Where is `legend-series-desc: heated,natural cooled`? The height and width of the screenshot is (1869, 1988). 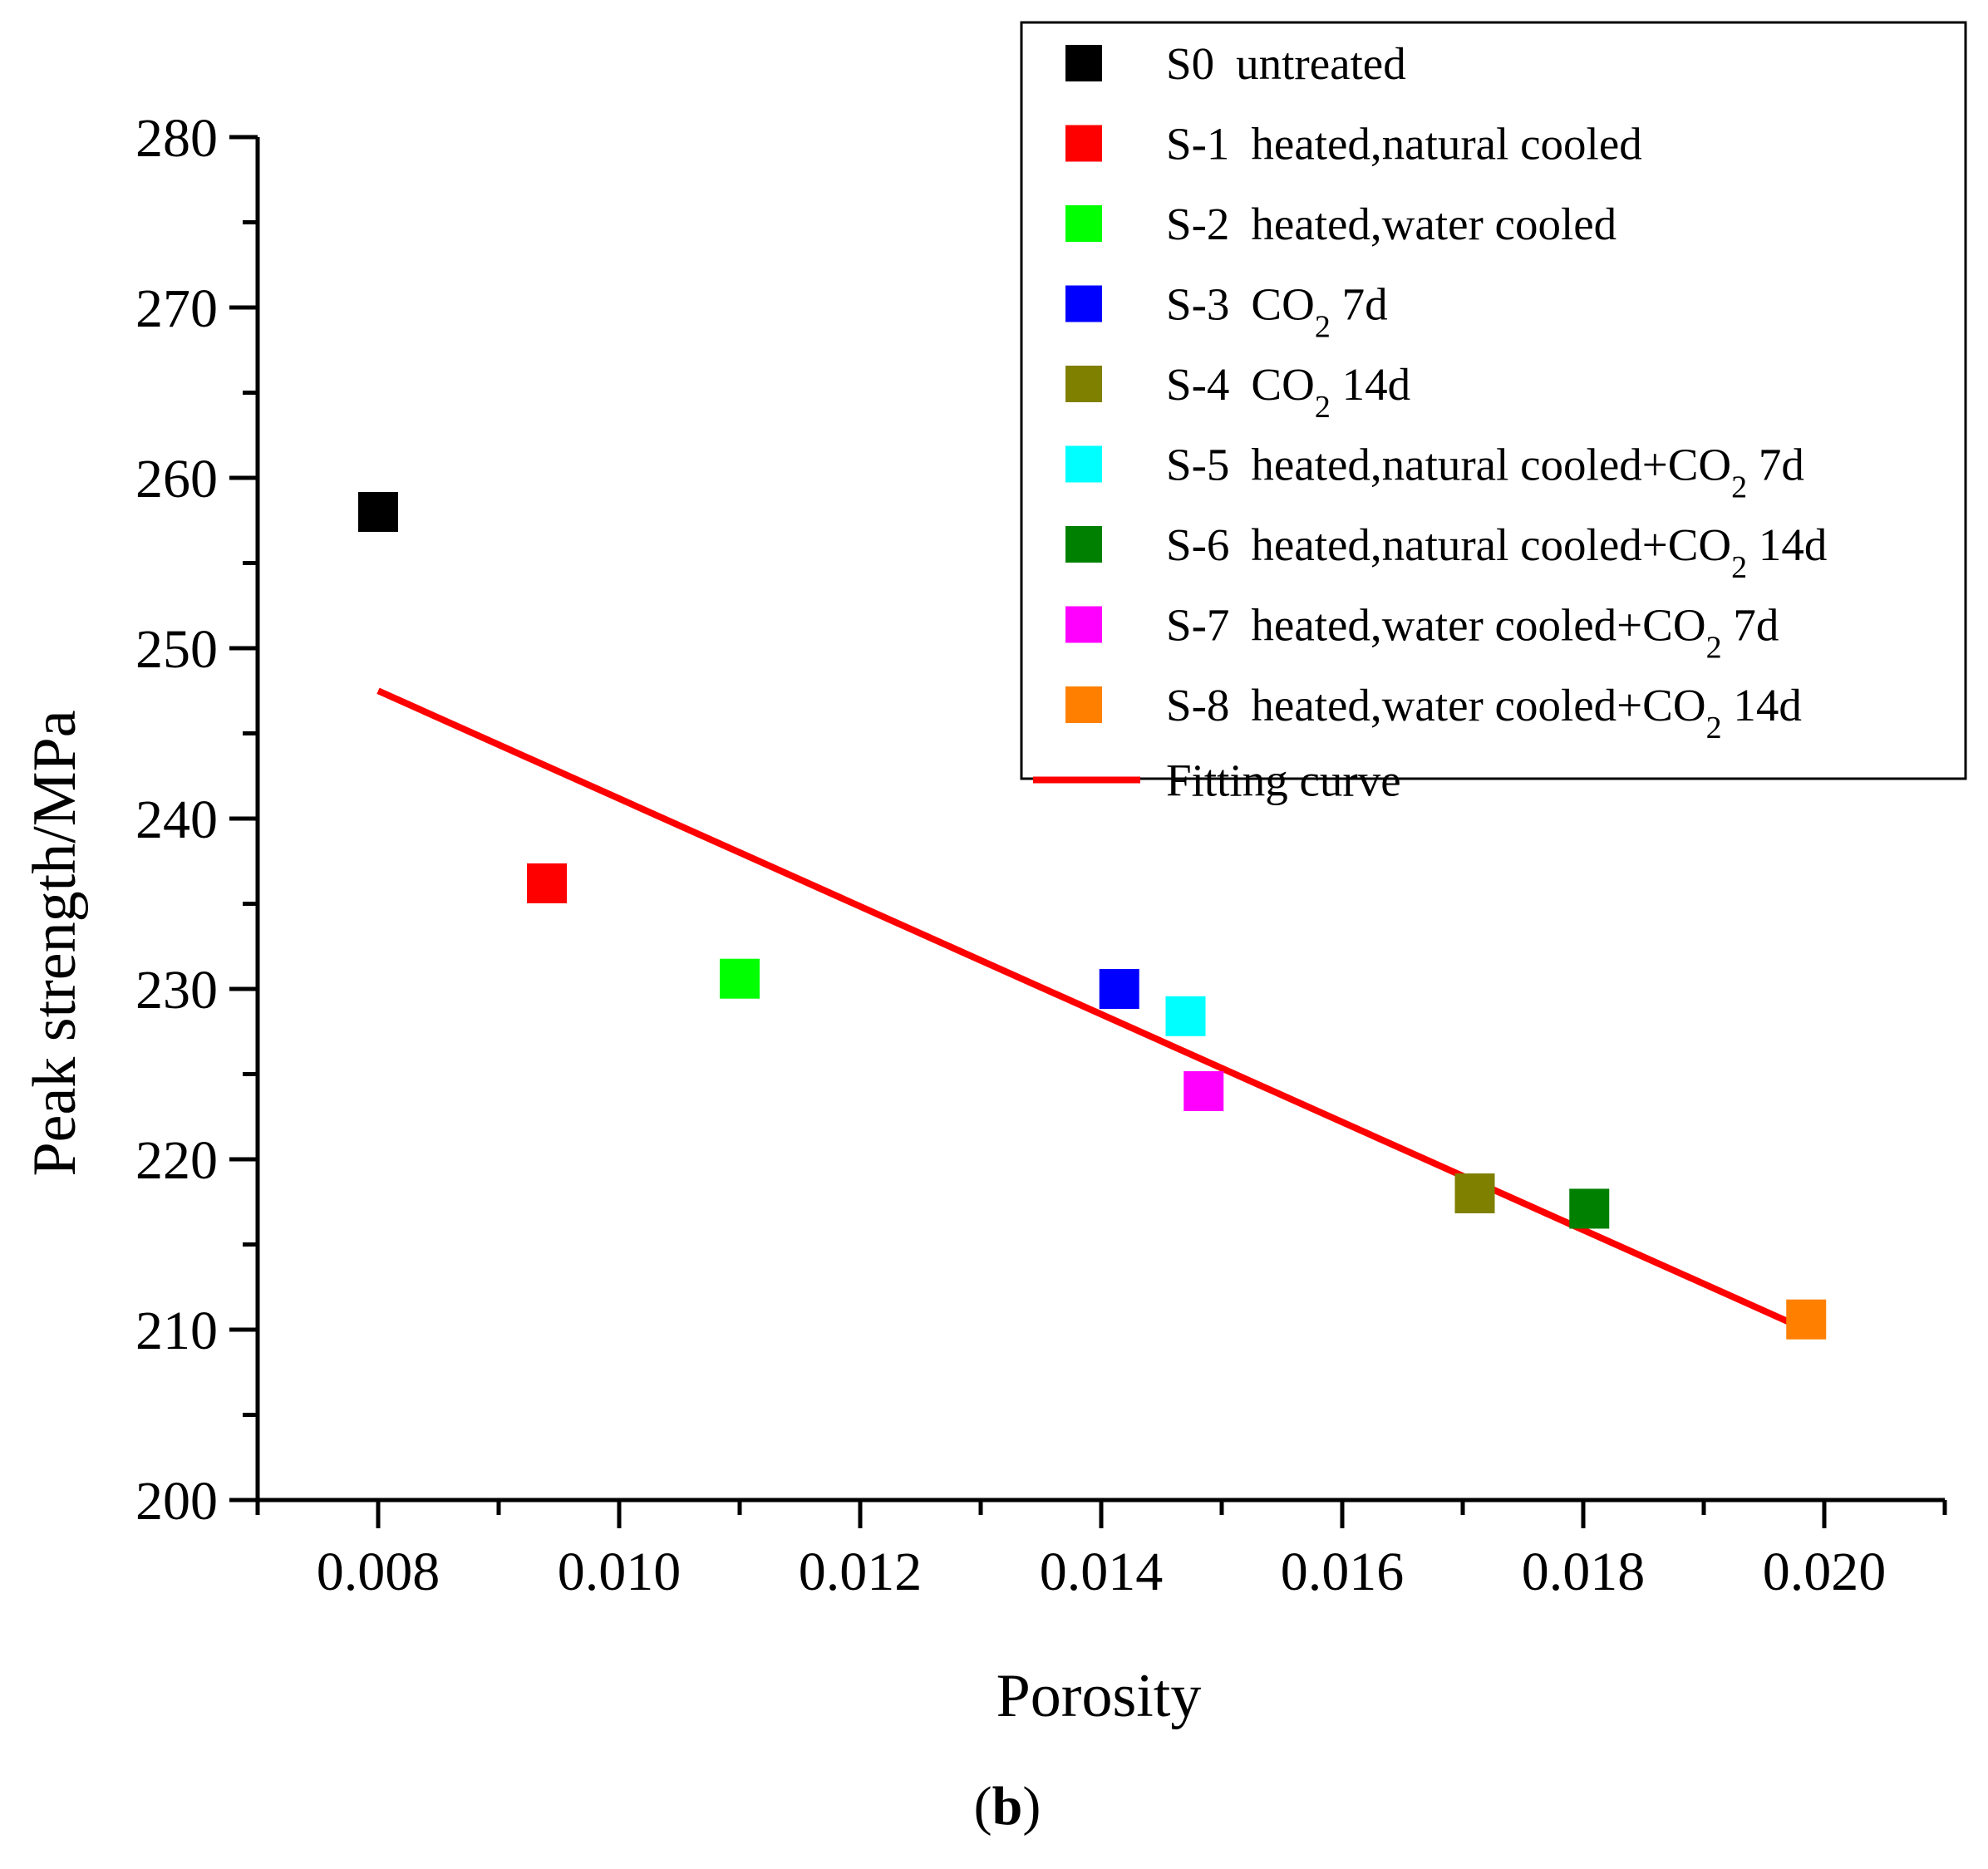
legend-series-desc: heated,natural cooled is located at coordinates (1446, 144).